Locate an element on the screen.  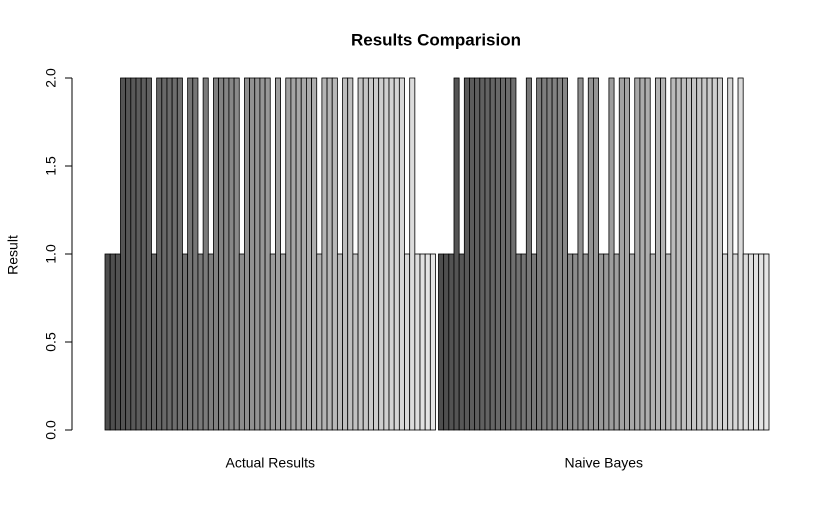
y-tick-label: 2.0 is located at coordinates (51, 78).